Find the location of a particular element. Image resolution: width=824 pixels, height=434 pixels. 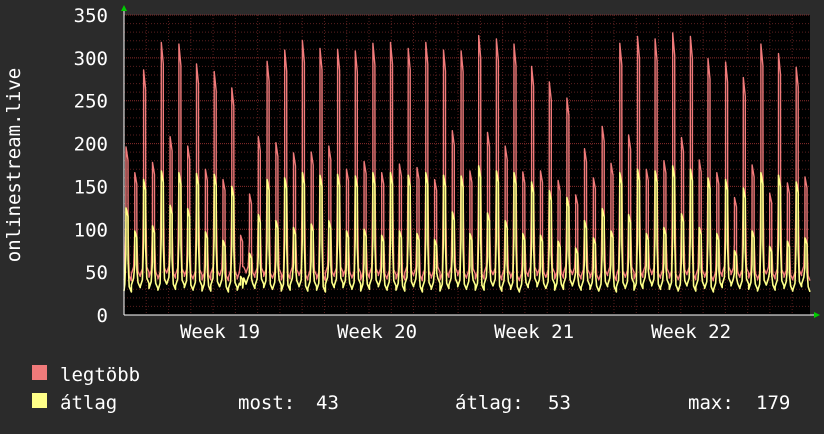

y-tick-label: 300 is located at coordinates (91, 59).